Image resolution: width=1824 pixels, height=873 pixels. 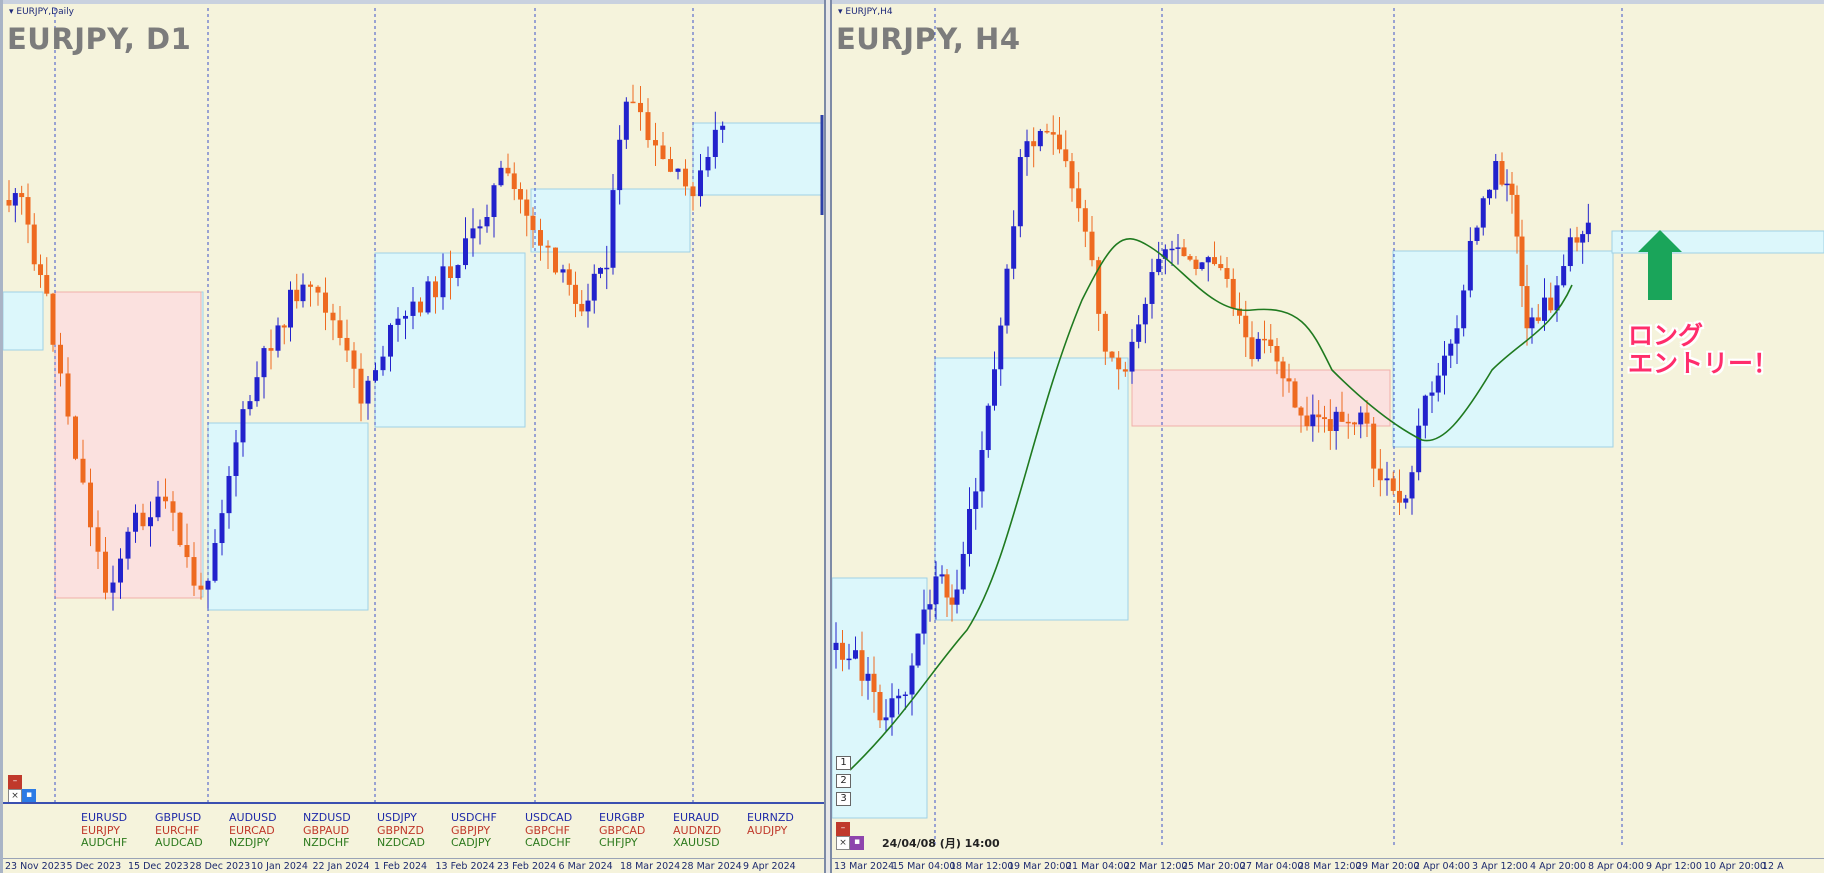 I want to click on symbol-button: GBPCAD, so click(x=622, y=830).